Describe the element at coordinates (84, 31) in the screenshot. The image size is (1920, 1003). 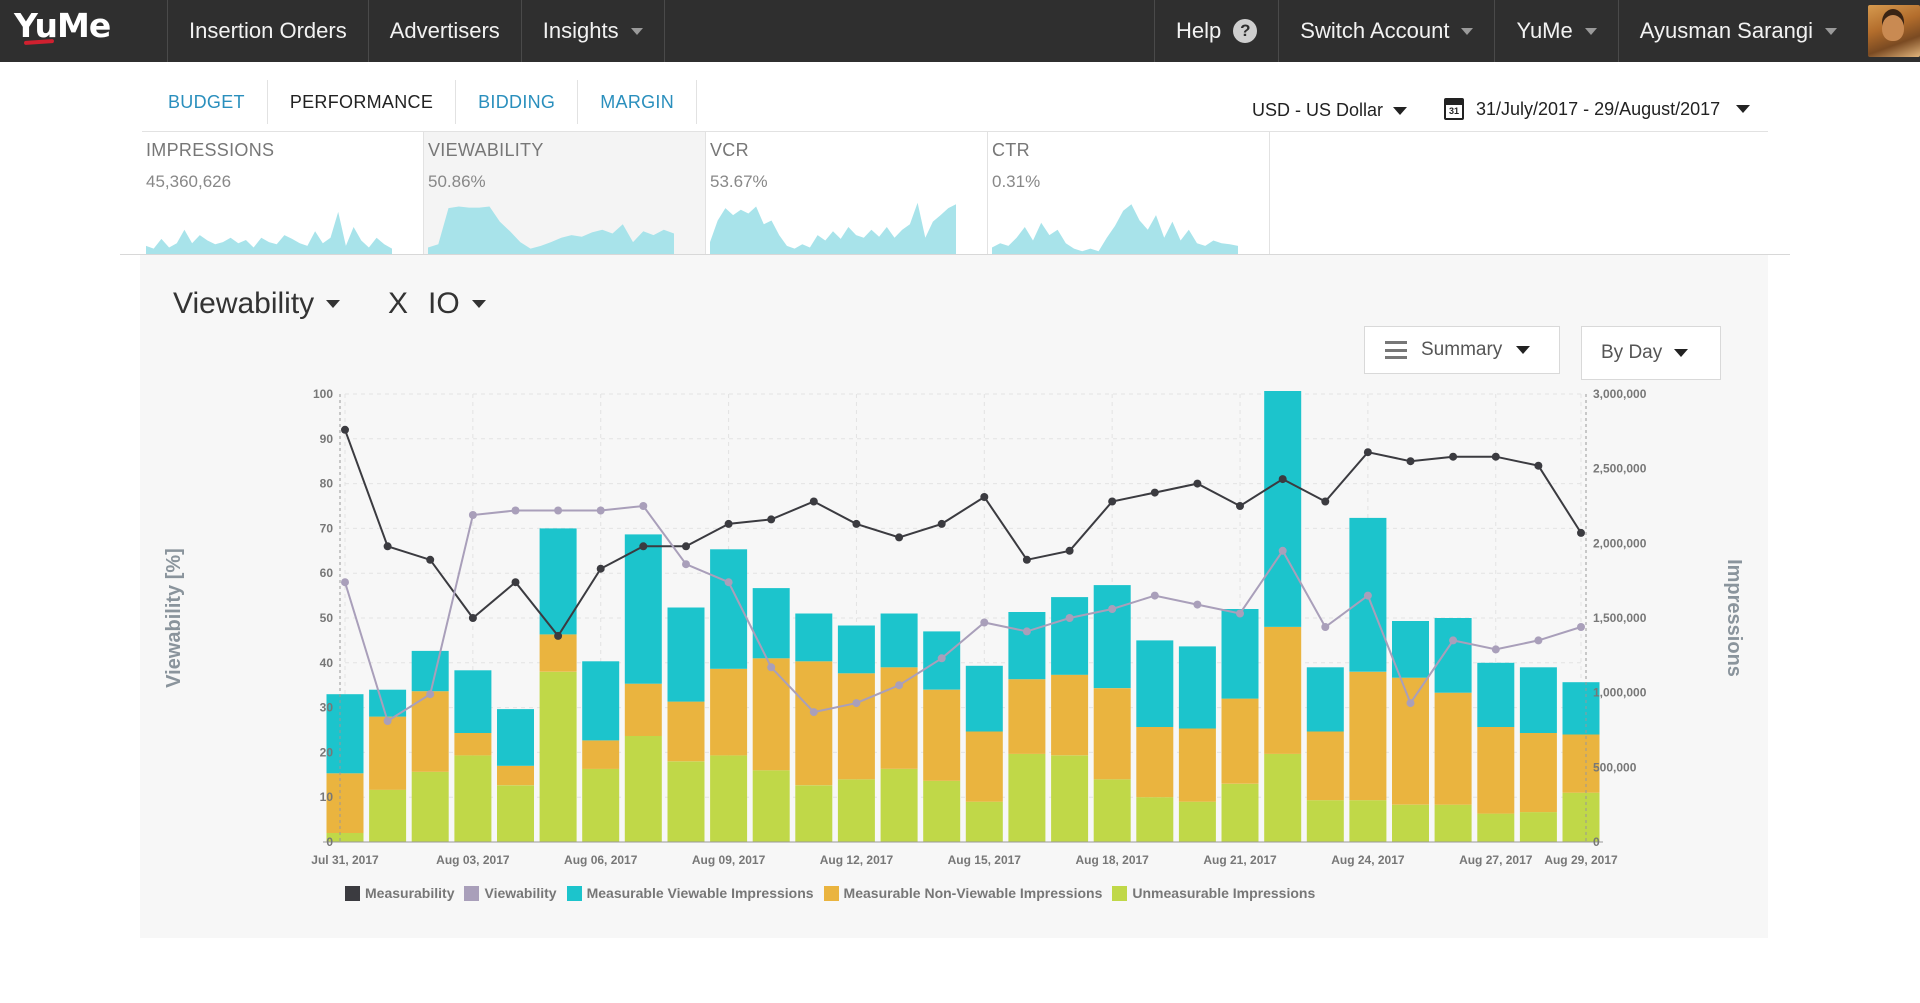
I see `yume-logo: YuMe` at that location.